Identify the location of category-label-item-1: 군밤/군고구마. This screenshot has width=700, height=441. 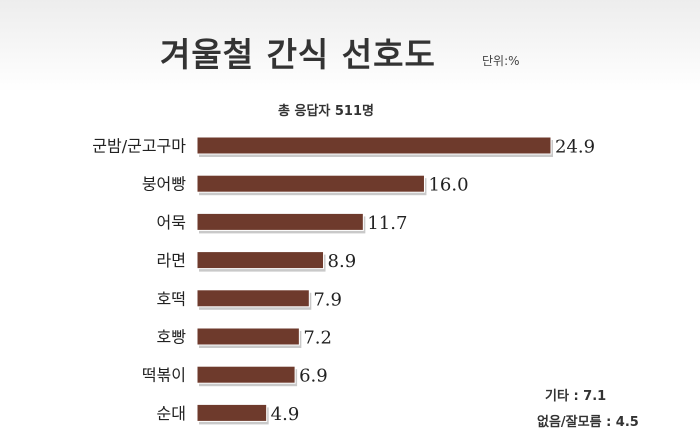
(139, 146).